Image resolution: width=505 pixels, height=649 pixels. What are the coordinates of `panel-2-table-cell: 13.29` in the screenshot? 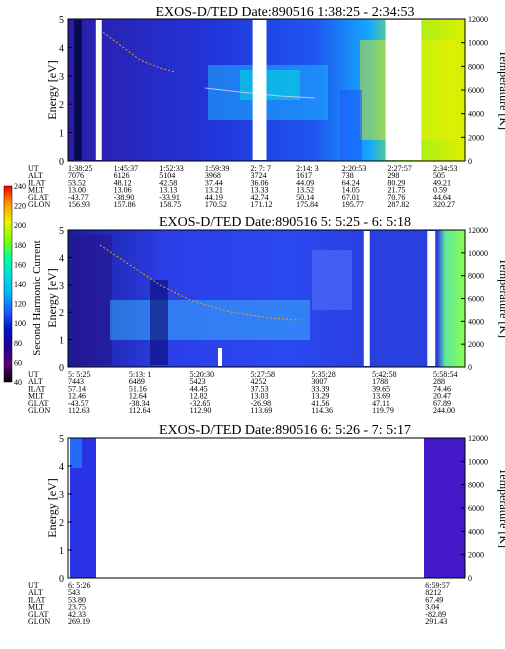 It's located at (320, 396).